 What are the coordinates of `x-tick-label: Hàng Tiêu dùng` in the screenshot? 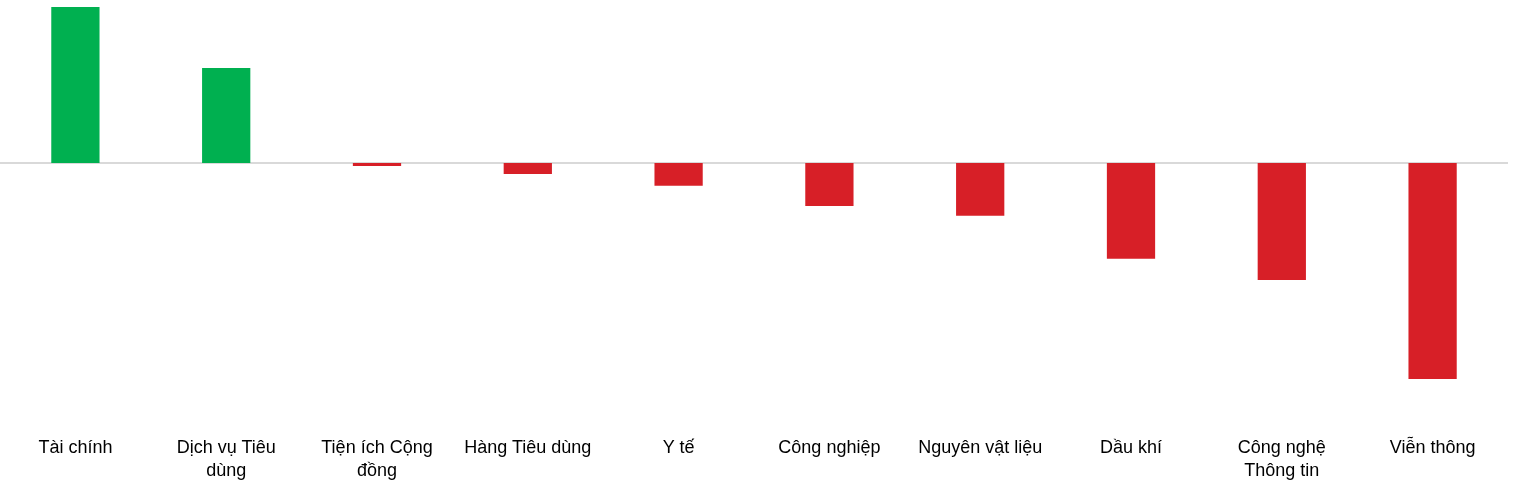 It's located at (528, 447).